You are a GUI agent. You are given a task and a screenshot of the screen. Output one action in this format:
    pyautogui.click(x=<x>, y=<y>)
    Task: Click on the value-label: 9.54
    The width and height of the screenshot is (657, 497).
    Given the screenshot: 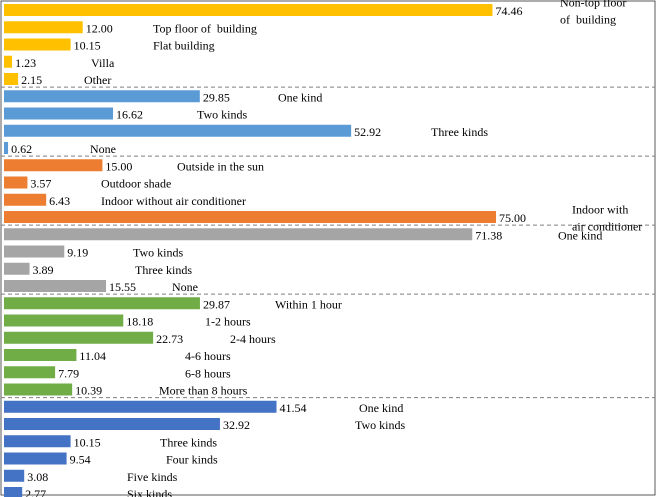 What is the action you would take?
    pyautogui.click(x=80, y=460)
    